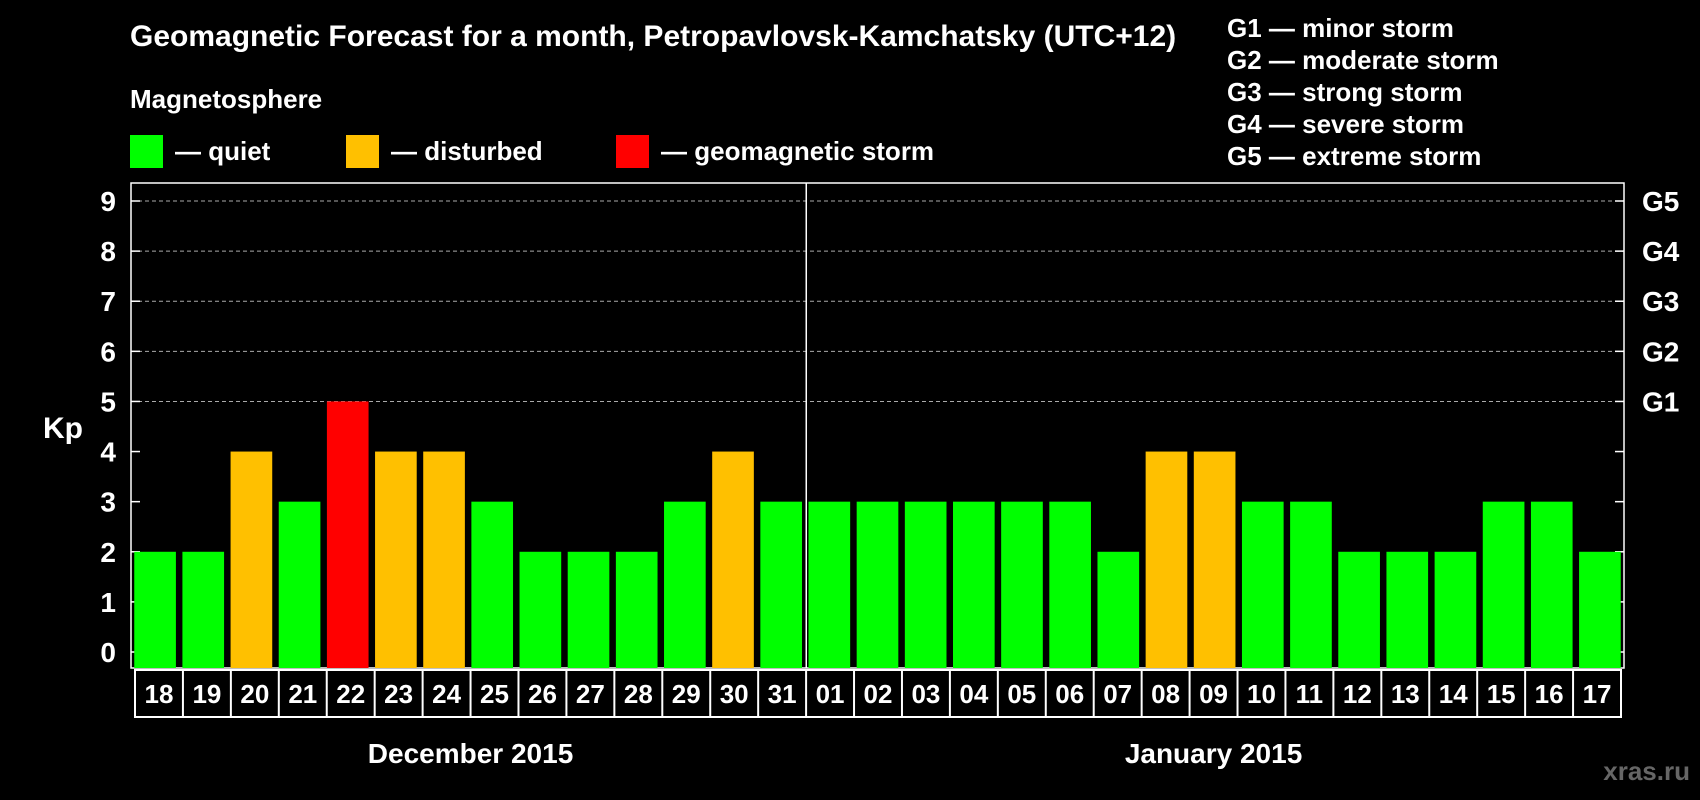 The width and height of the screenshot is (1700, 800). I want to click on date-label-24: 24, so click(446, 694).